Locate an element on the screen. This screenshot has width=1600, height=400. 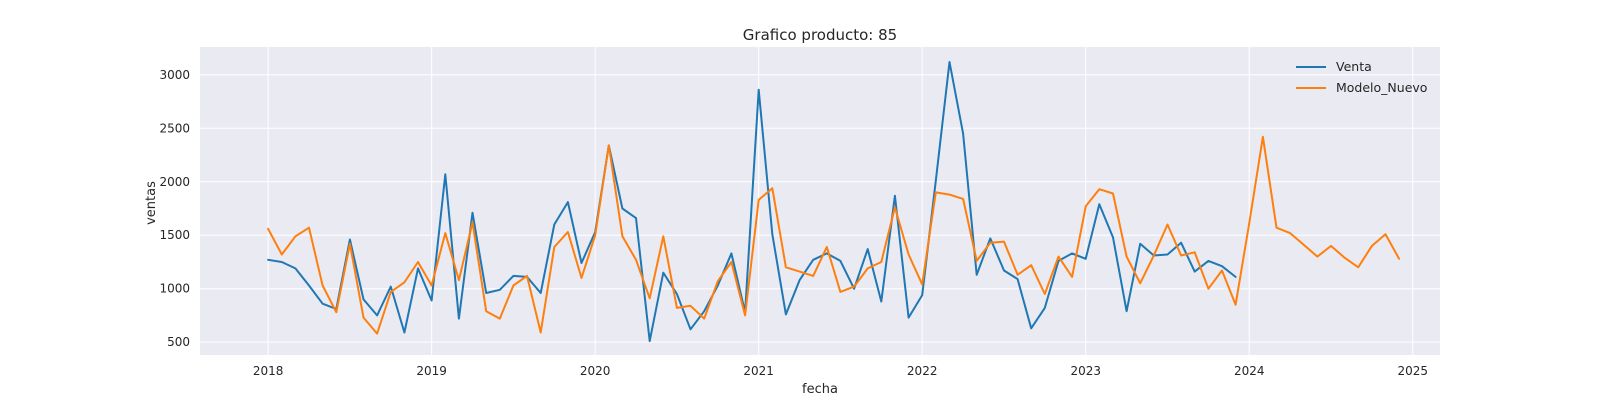
x-tick-label: 2025 is located at coordinates (1412, 371).